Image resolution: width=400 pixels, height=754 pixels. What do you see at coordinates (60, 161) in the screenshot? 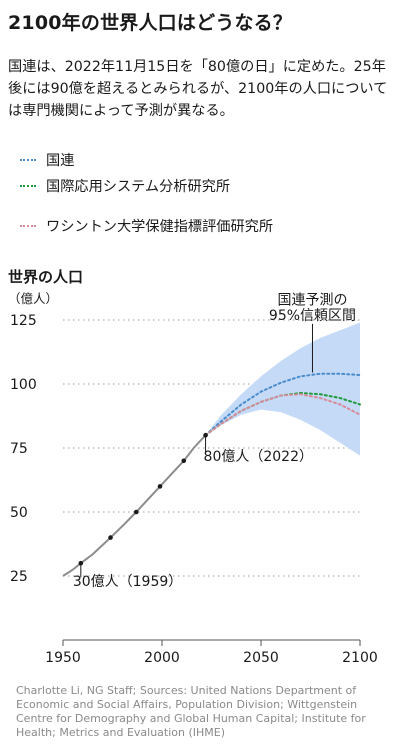
I see `legend-label-un: 国連` at bounding box center [60, 161].